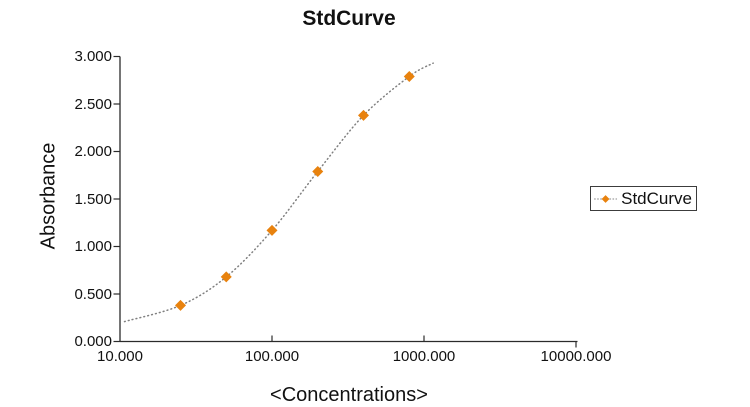  I want to click on y-tick-label: 3.000, so click(93, 56).